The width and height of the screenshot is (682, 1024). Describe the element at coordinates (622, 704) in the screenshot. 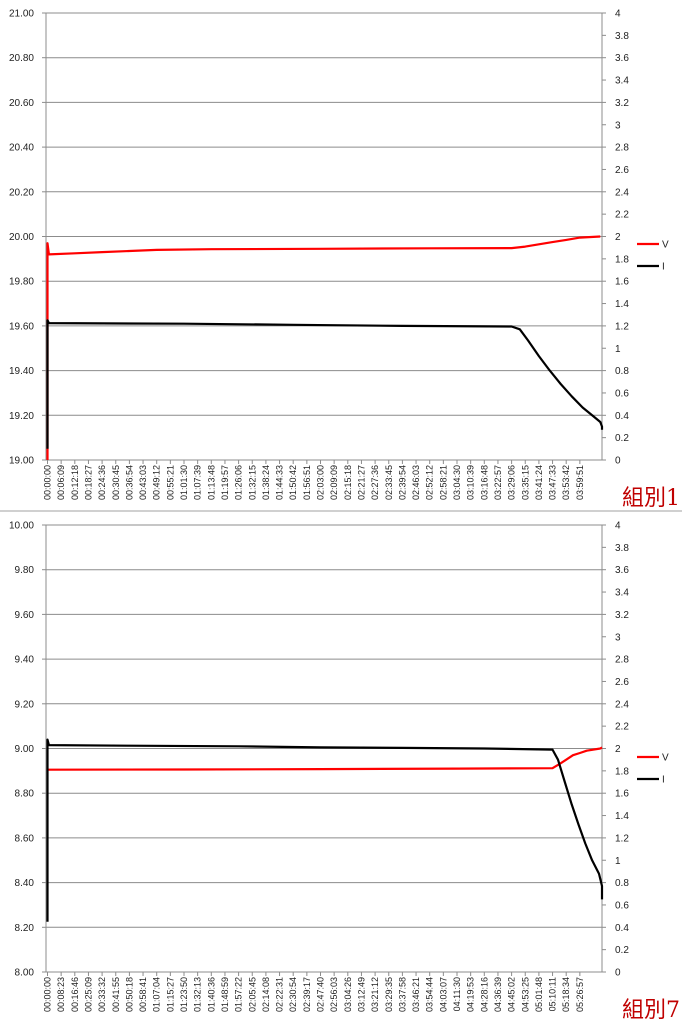

I see `right-tick-label: 2.4` at that location.